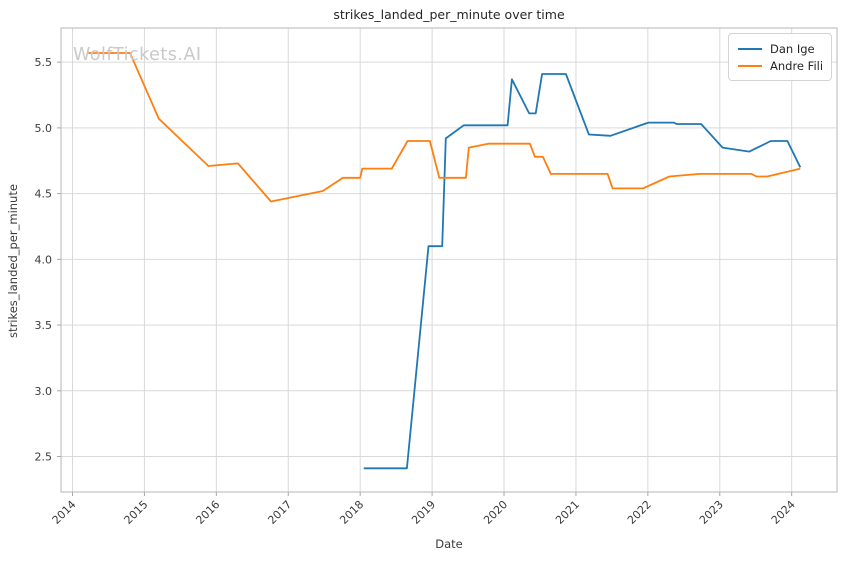  I want to click on x-tick-label: 2019, so click(423, 512).